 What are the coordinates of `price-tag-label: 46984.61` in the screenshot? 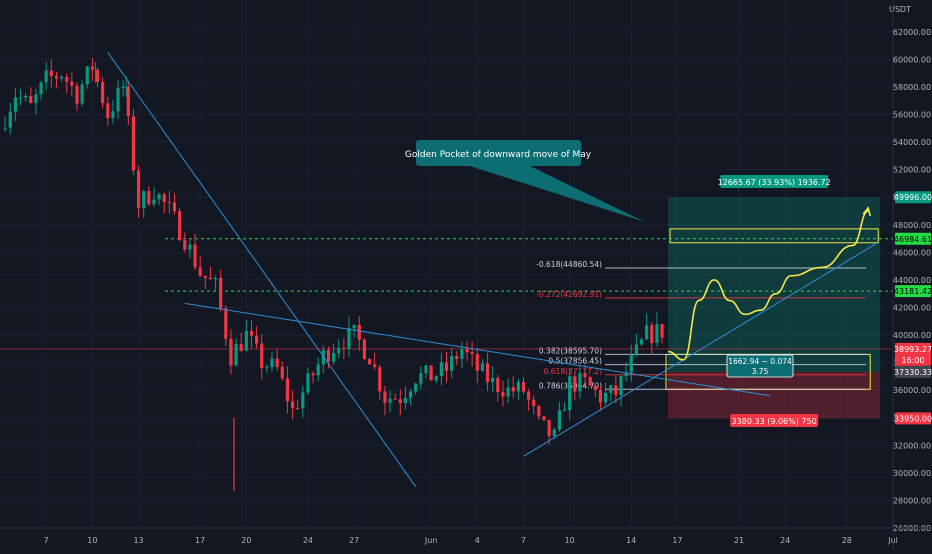 It's located at (913, 239).